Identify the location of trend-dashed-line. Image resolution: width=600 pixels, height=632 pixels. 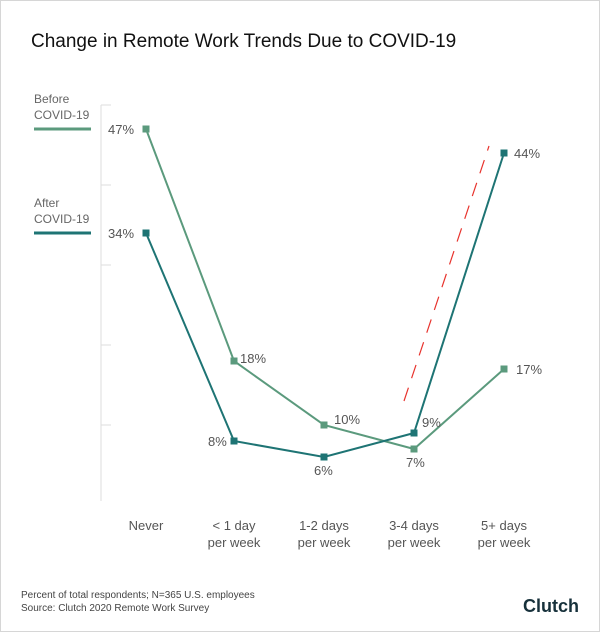
(446, 273).